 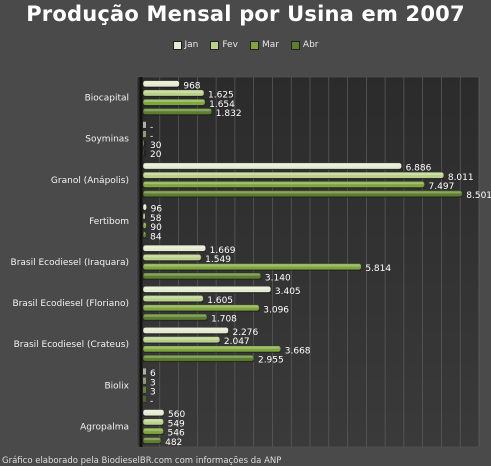 I want to click on bar-group: 30, so click(x=152, y=145).